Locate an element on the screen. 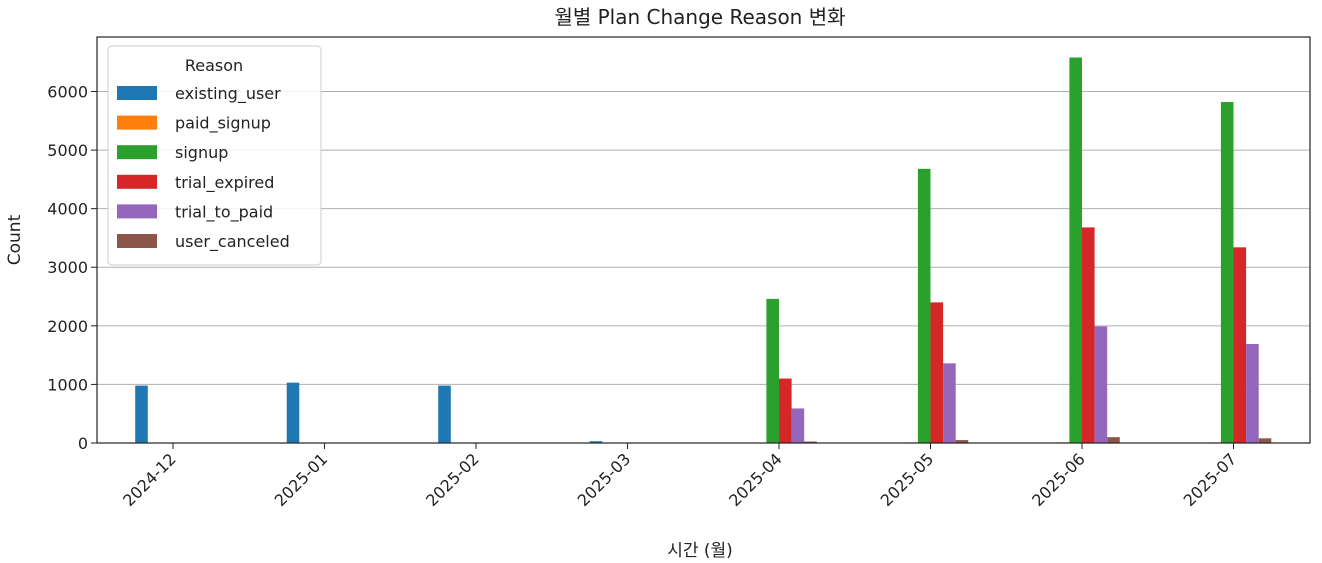 This screenshot has height=563, width=1322. x-tick-label: 2025-06 is located at coordinates (1058, 479).